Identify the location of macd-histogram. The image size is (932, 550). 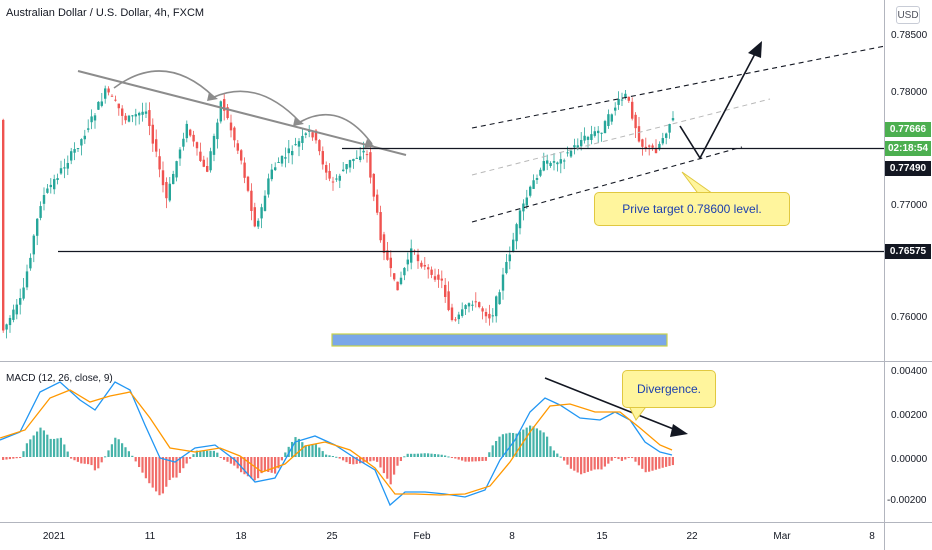
(338, 460).